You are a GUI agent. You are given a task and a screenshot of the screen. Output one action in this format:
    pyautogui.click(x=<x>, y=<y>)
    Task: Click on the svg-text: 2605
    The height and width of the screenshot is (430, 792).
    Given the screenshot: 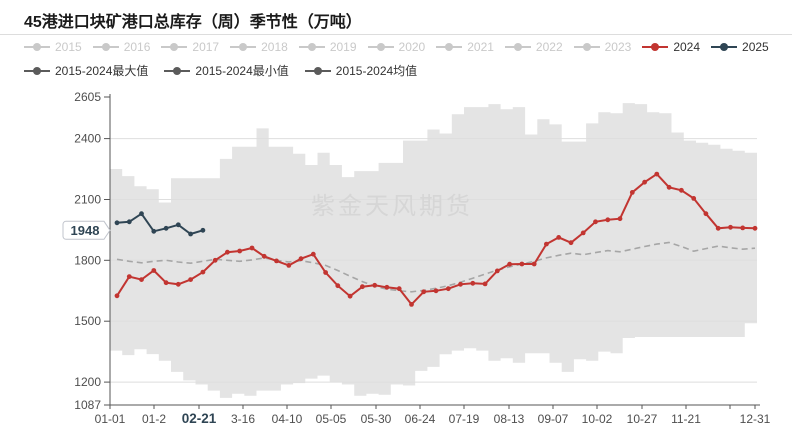 What is the action you would take?
    pyautogui.click(x=87, y=97)
    